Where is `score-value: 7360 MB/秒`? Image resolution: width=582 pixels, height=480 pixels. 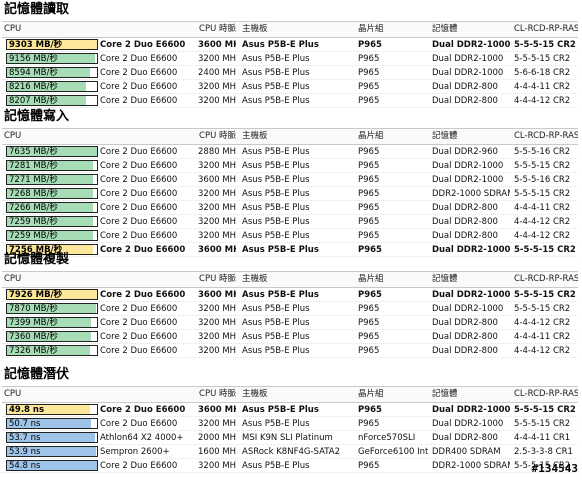
score-value: 7360 MB/秒 is located at coordinates (33, 337).